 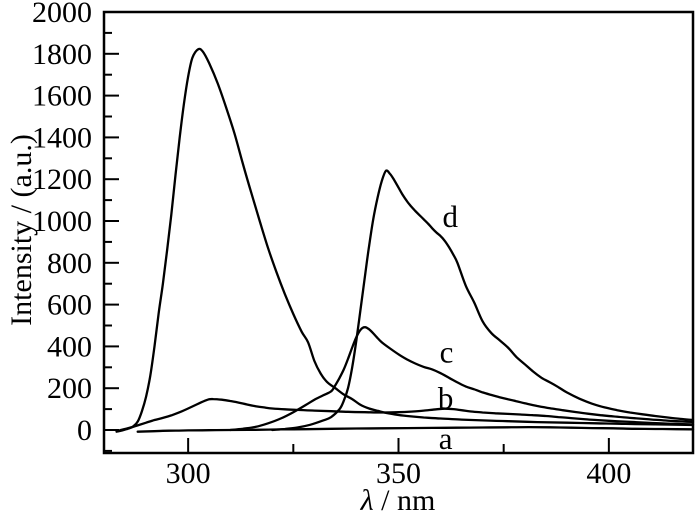 I want to click on curve-c, so click(x=462, y=379).